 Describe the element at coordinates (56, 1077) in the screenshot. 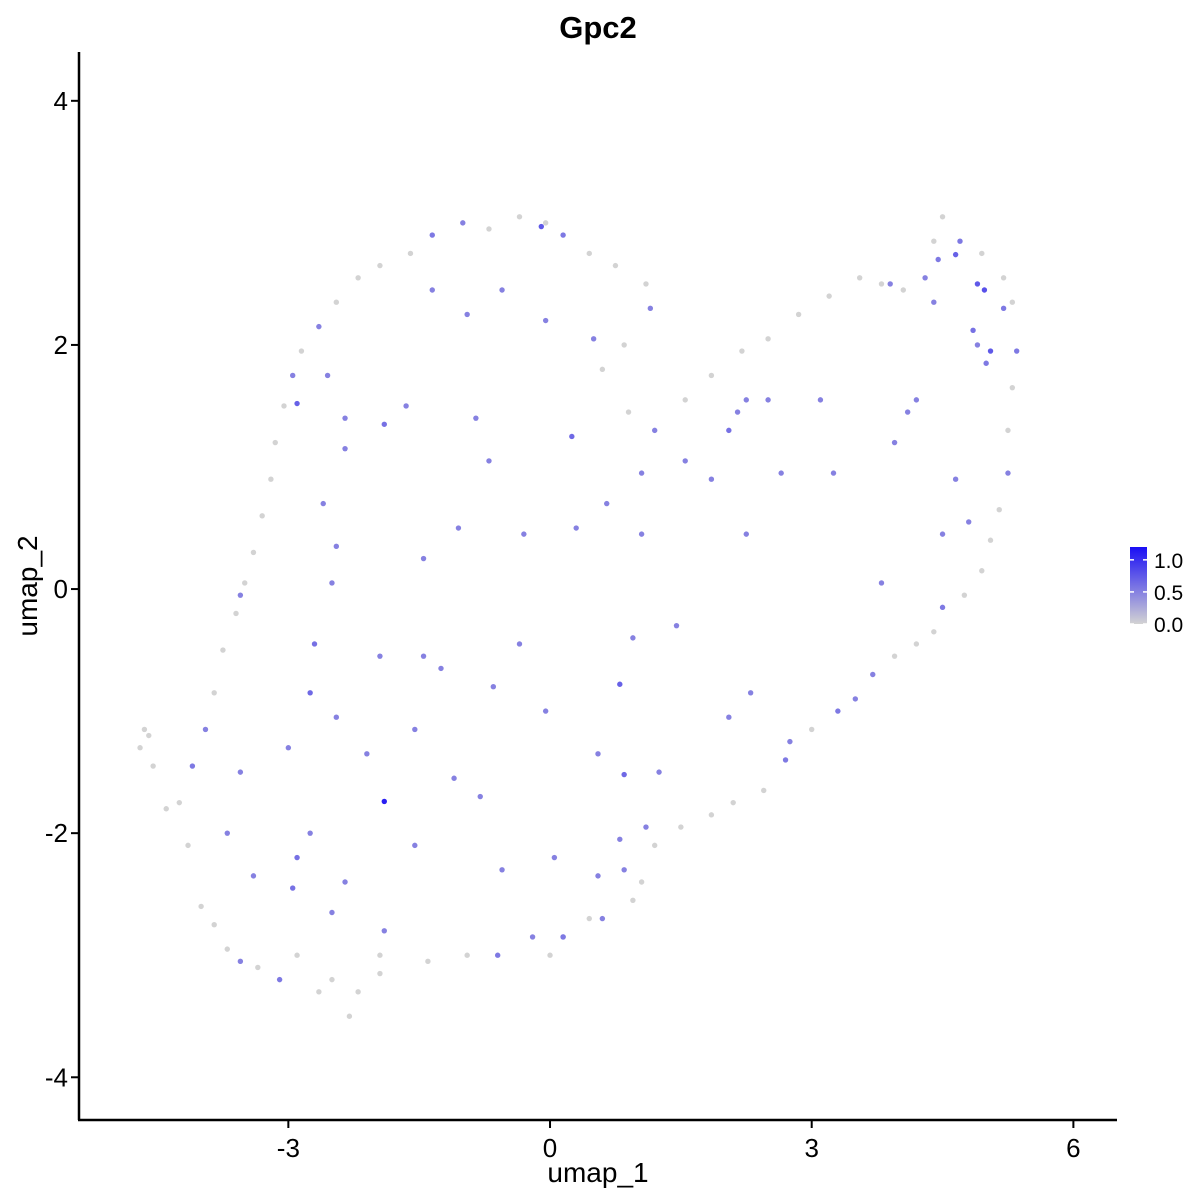

I see `y-tick-label: -4` at that location.